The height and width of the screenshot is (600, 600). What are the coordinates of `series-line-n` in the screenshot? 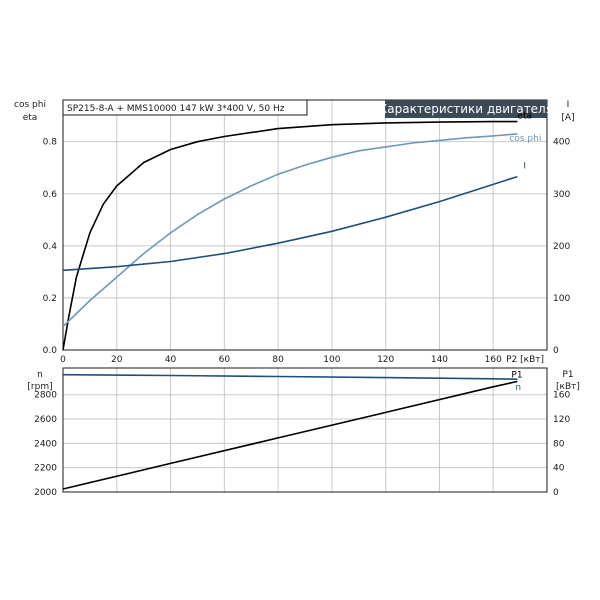 It's located at (290, 376).